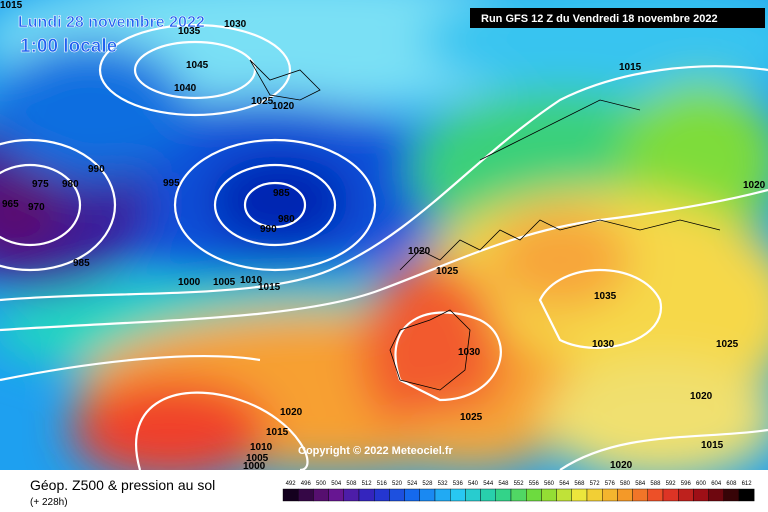 The height and width of the screenshot is (512, 768). I want to click on isobar-label: 970, so click(36, 207).